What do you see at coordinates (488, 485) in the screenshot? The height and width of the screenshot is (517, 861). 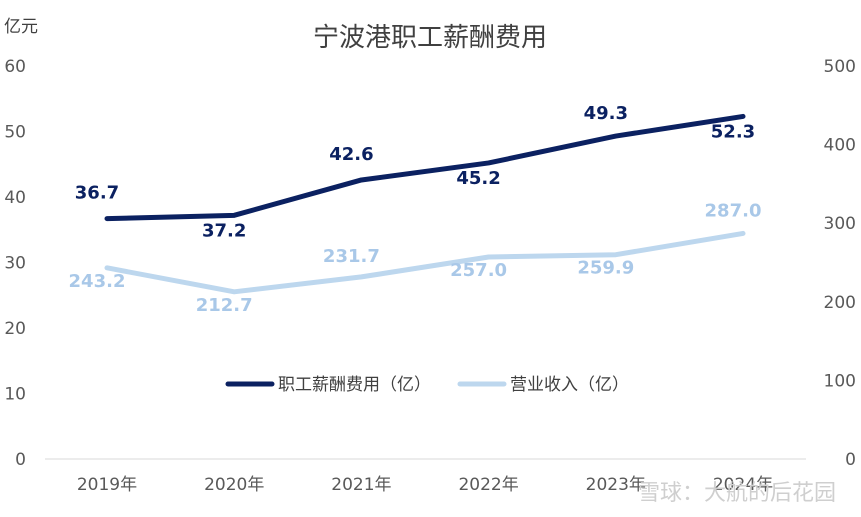 I see `x-axis-tick-label: 2022年` at bounding box center [488, 485].